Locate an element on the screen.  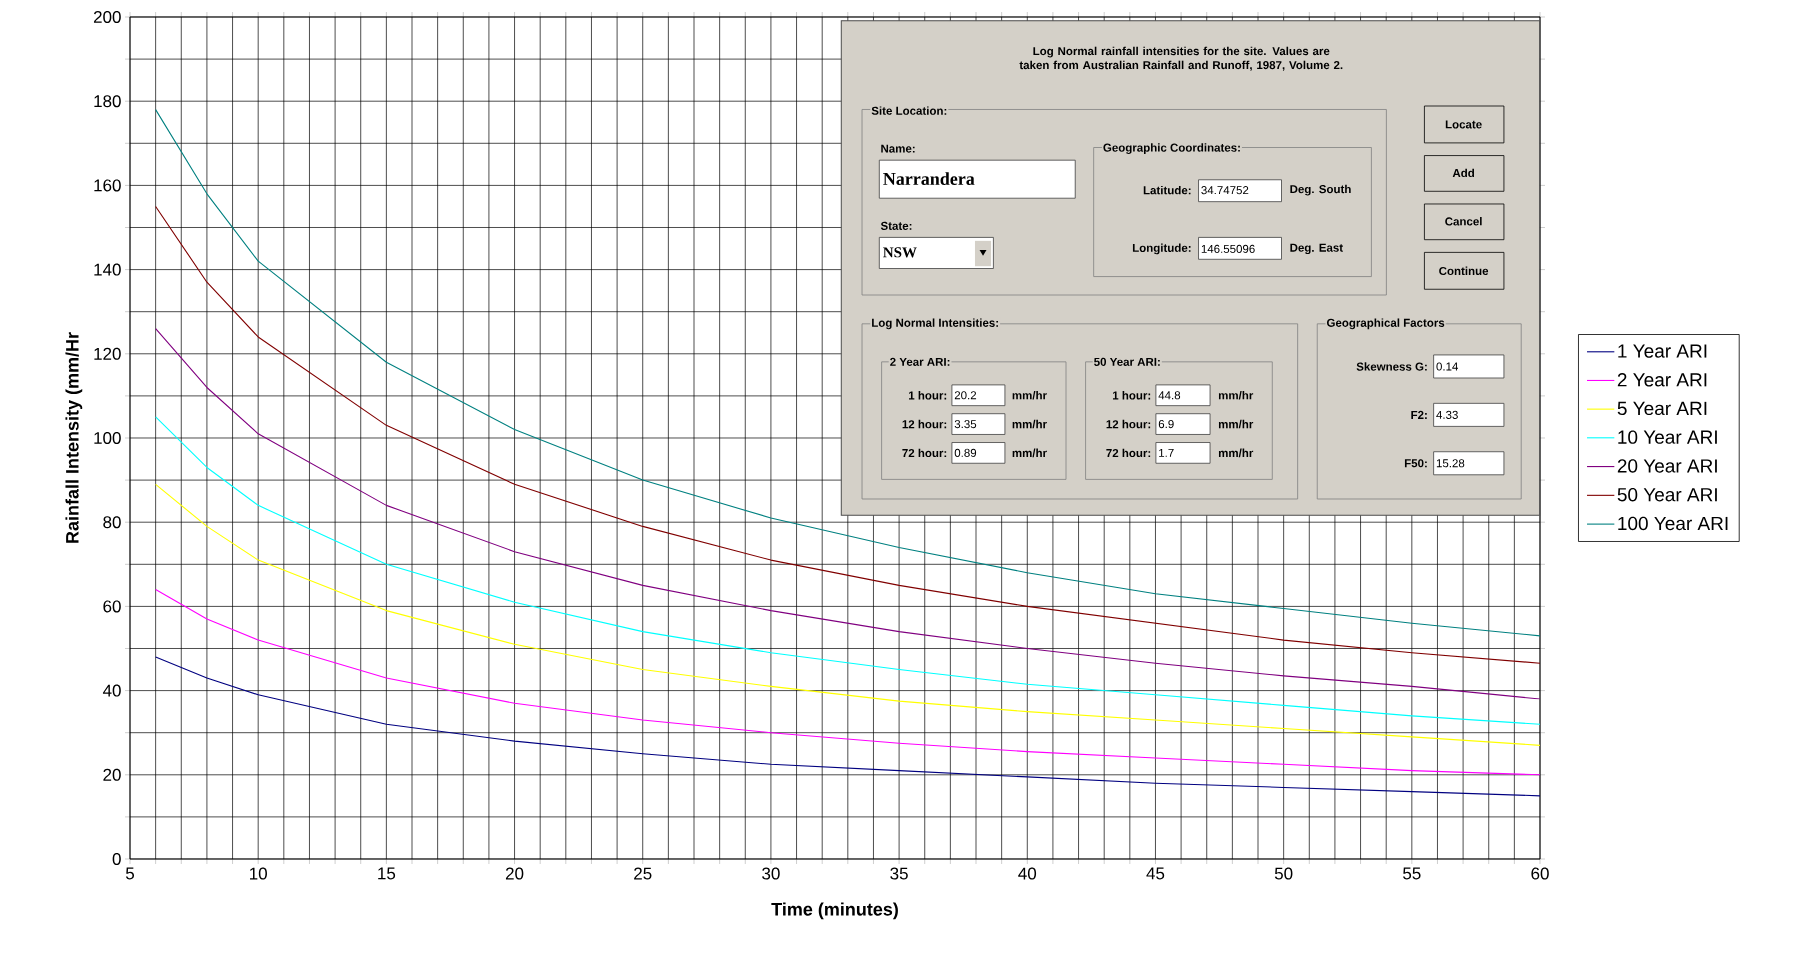
x-axis-title: Time (minutes) is located at coordinates (834, 911).